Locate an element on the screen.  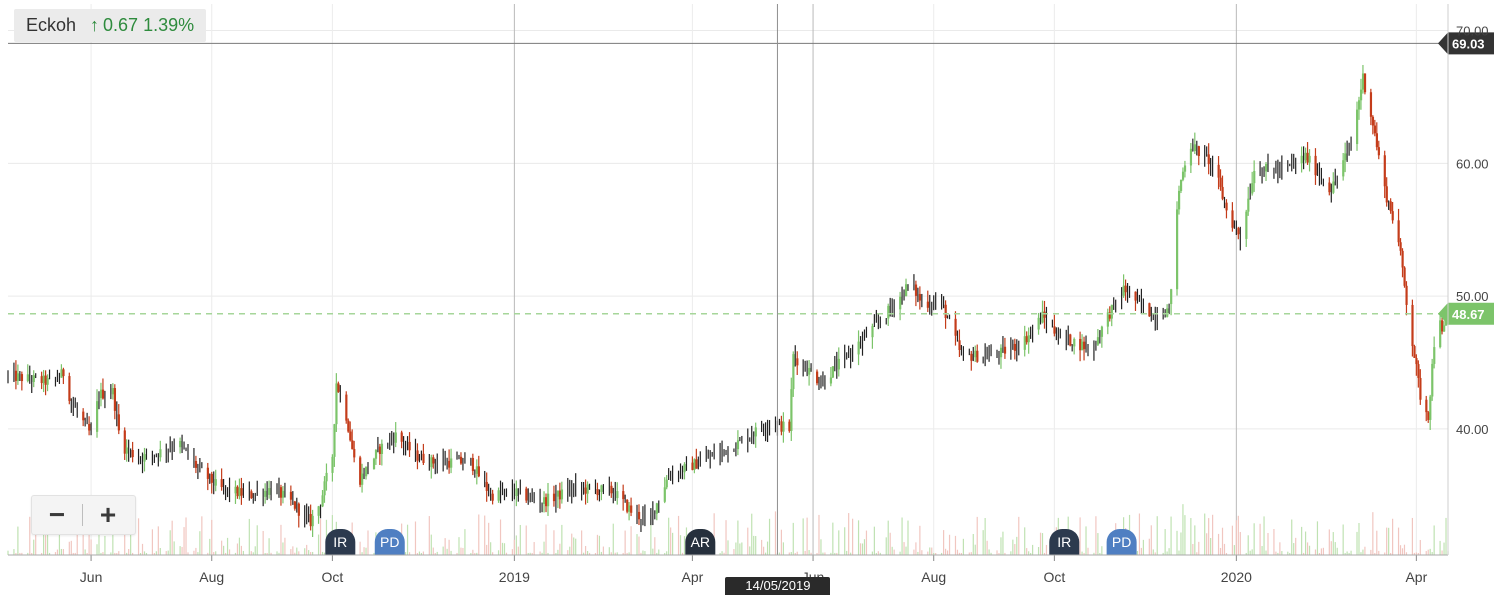
current-price-label: 48.67 is located at coordinates (1468, 314).